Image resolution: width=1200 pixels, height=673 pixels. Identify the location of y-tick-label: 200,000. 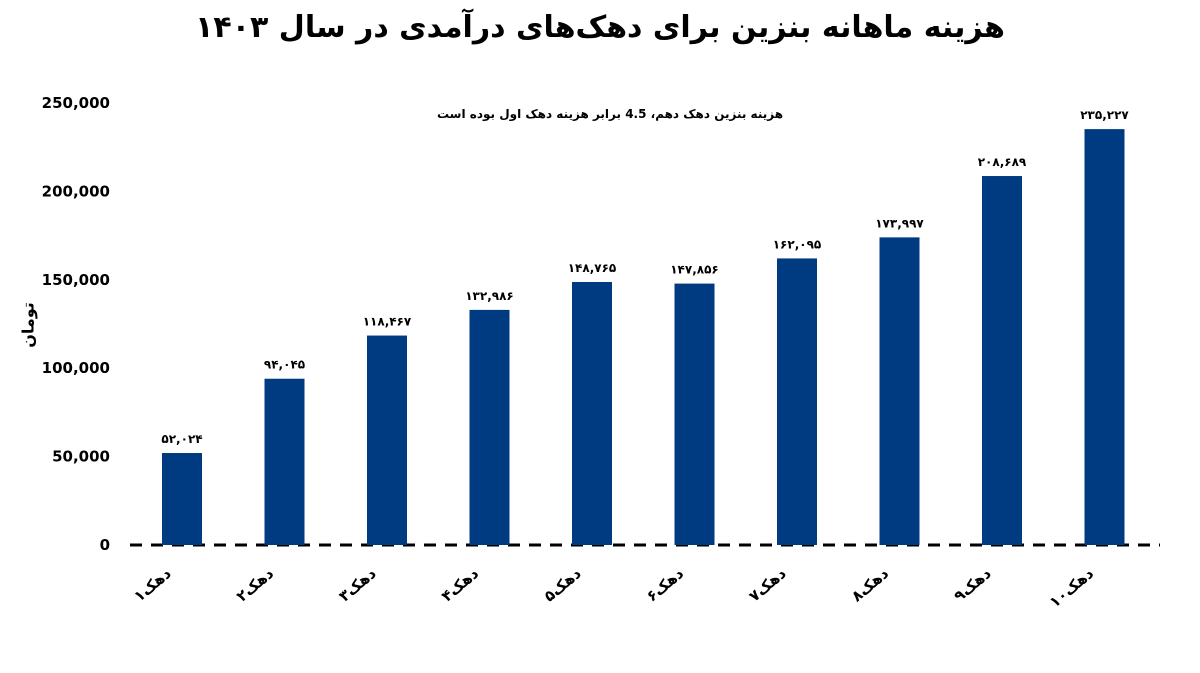
(76, 191).